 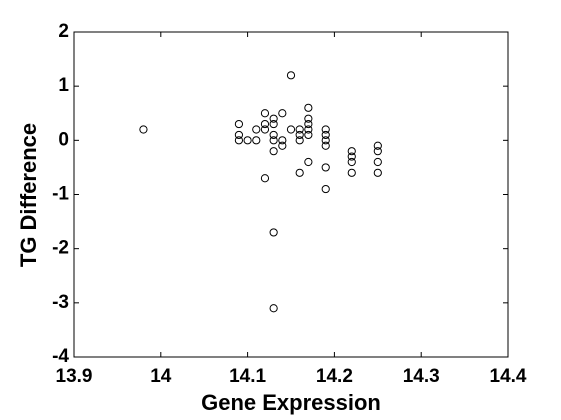 What do you see at coordinates (63, 31) in the screenshot?
I see `y-tick-label: 2` at bounding box center [63, 31].